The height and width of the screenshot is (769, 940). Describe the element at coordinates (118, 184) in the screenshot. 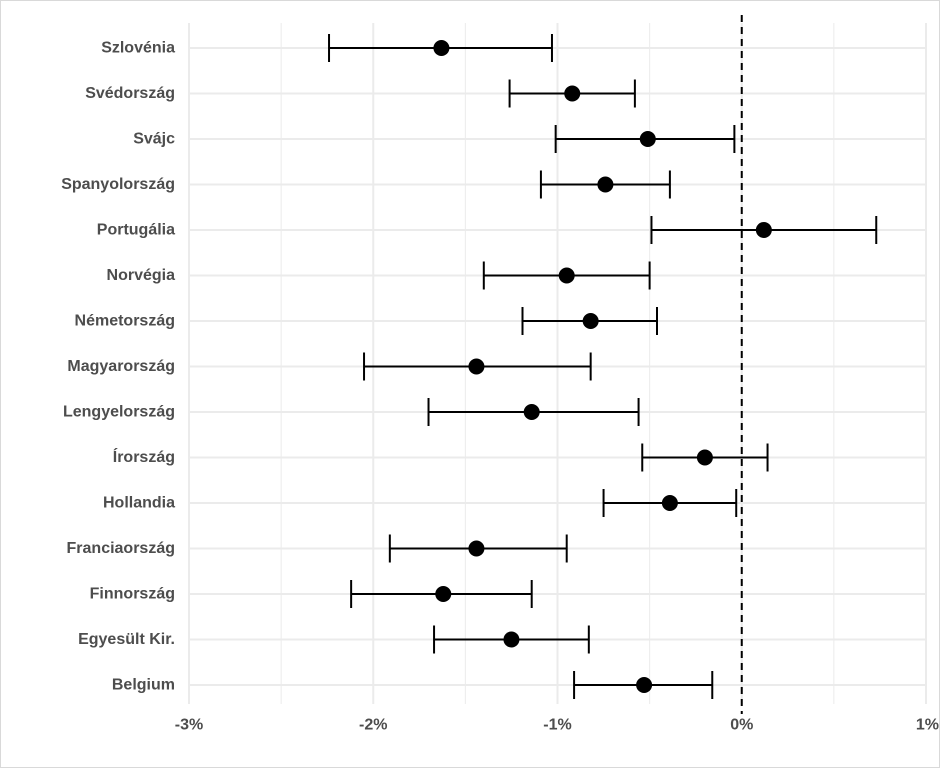

I see `category-label: Spanyolország` at that location.